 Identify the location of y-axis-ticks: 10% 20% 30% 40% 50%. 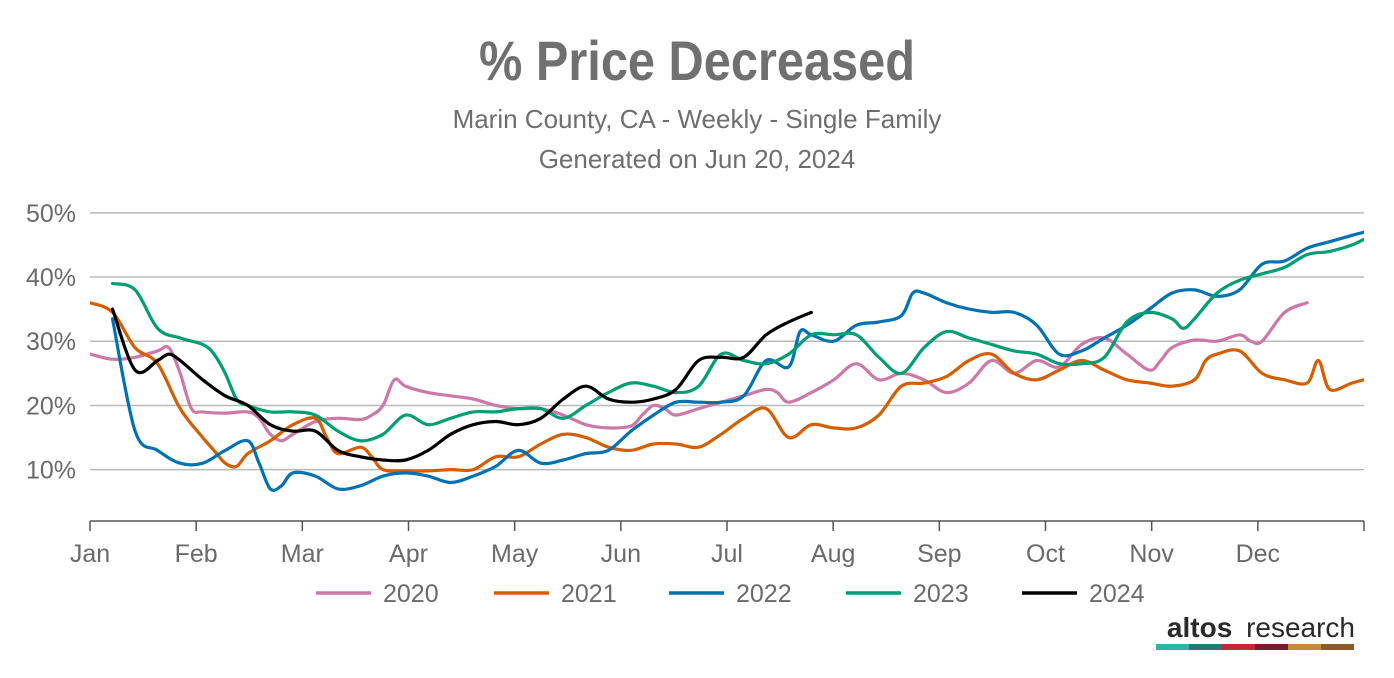
(51, 342).